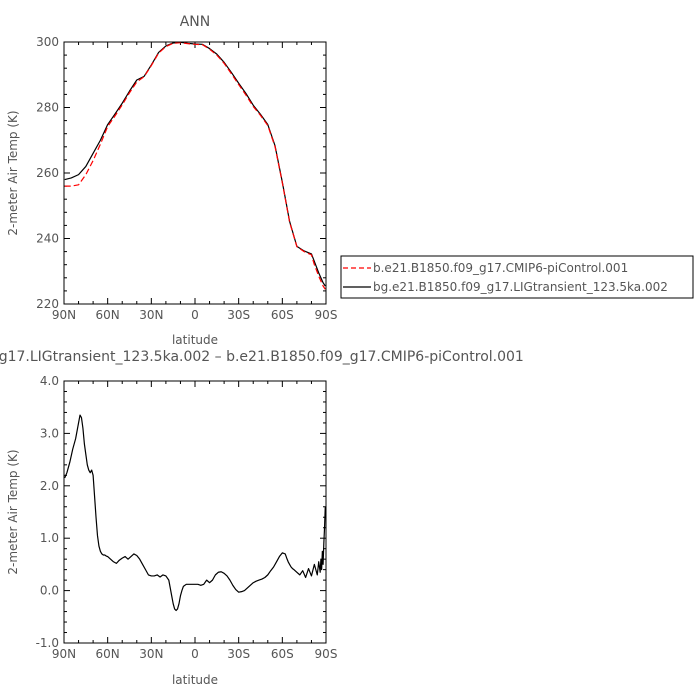 The height and width of the screenshot is (700, 700). What do you see at coordinates (47, 42) in the screenshot?
I see `y-tick-label: 300` at bounding box center [47, 42].